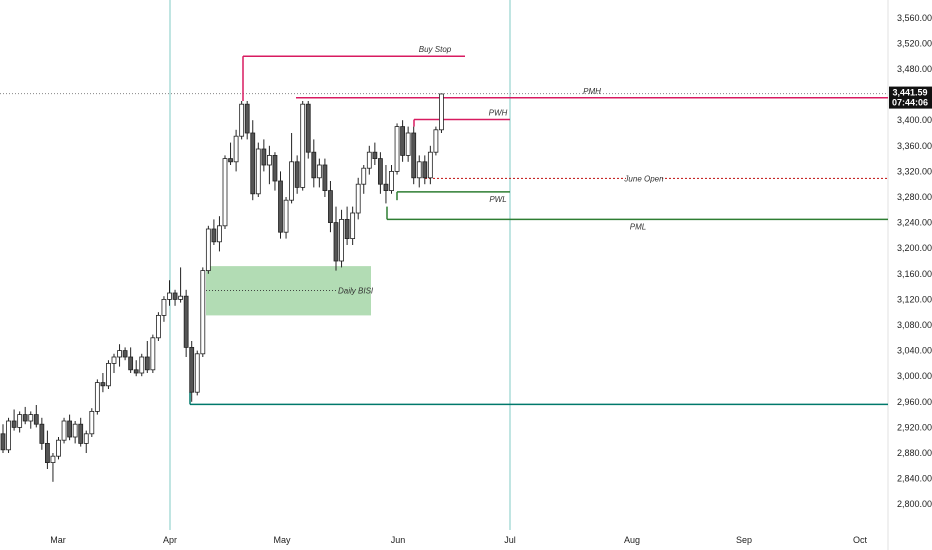 This screenshot has height=550, width=932. I want to click on level-label: PWH, so click(498, 113).